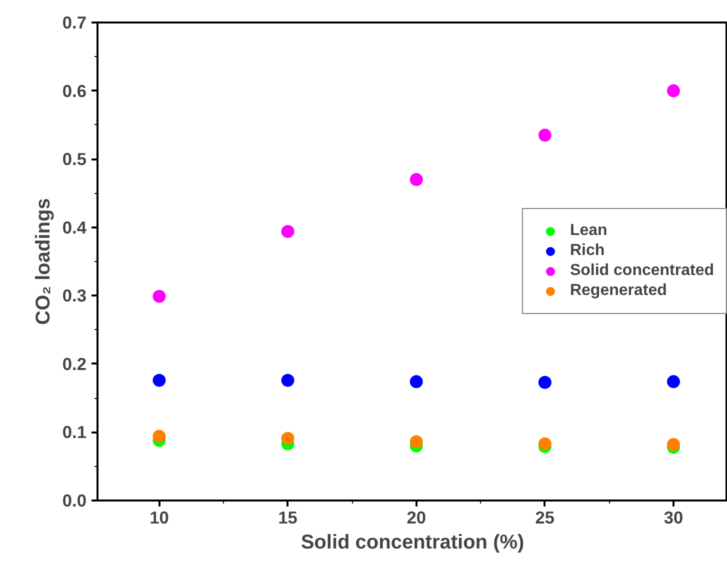 The height and width of the screenshot is (577, 727). I want to click on legend-label: Solid concentrated, so click(642, 271).